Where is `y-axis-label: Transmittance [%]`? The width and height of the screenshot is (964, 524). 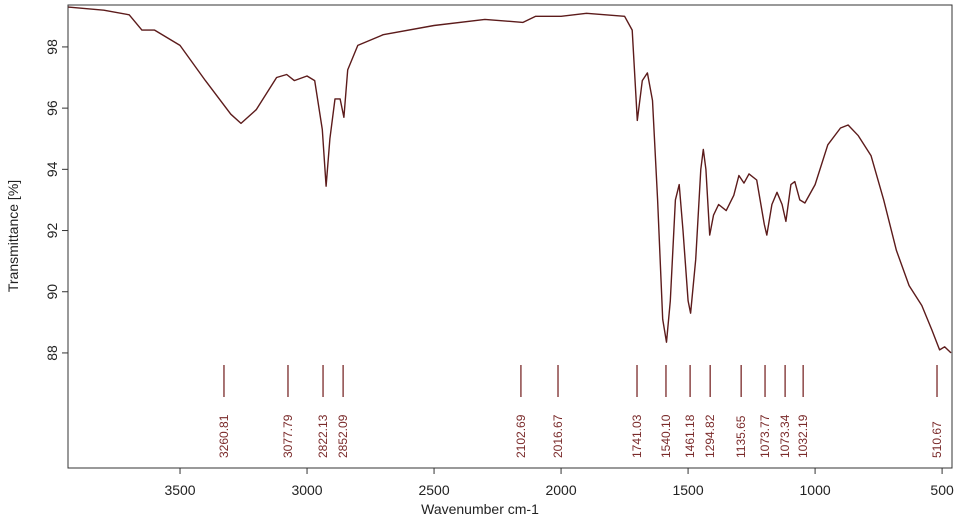
y-axis-label: Transmittance [%] is located at coordinates (13, 236).